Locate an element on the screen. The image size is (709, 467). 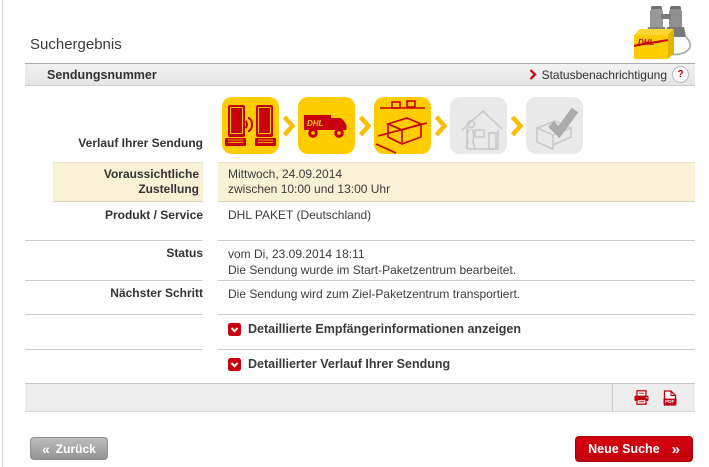
page-left-border is located at coordinates (2, 233).